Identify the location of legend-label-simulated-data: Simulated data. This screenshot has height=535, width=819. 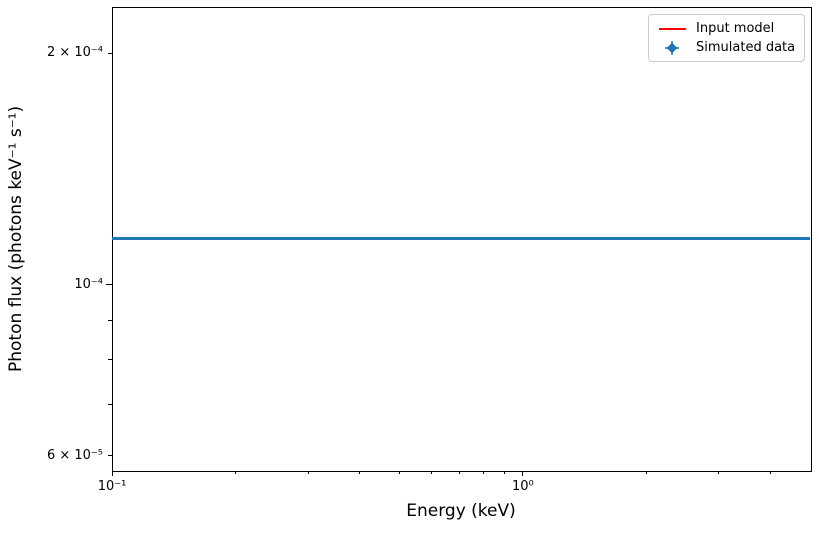
(746, 47).